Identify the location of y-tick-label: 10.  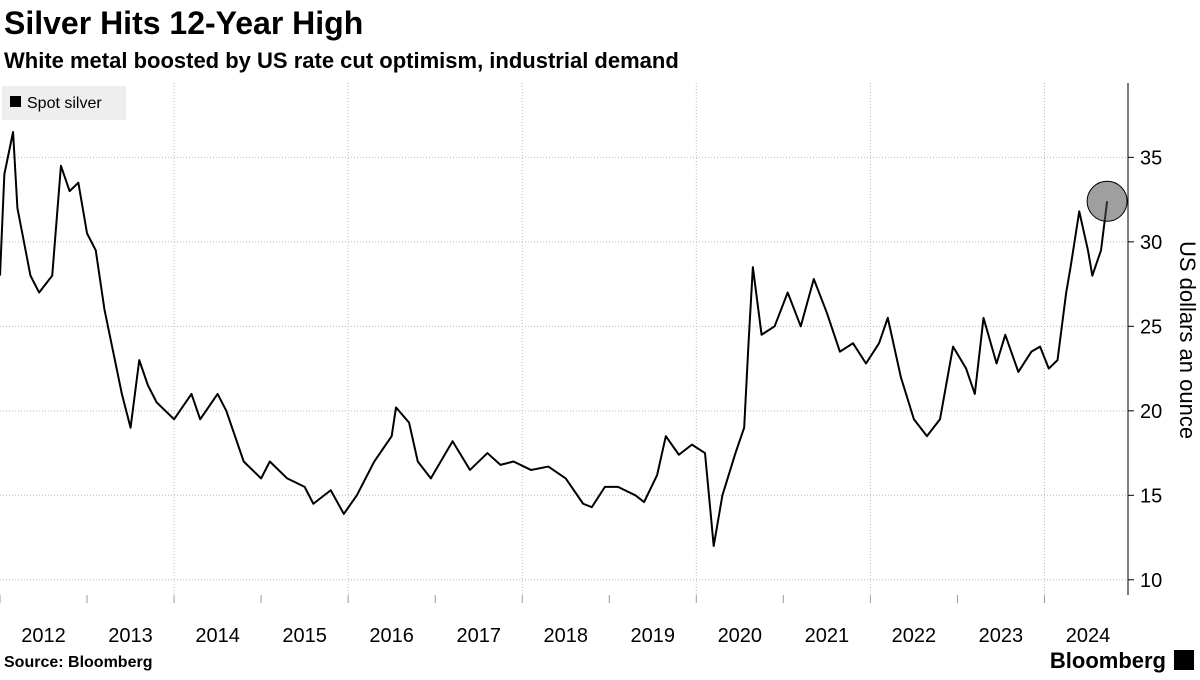
(1151, 581).